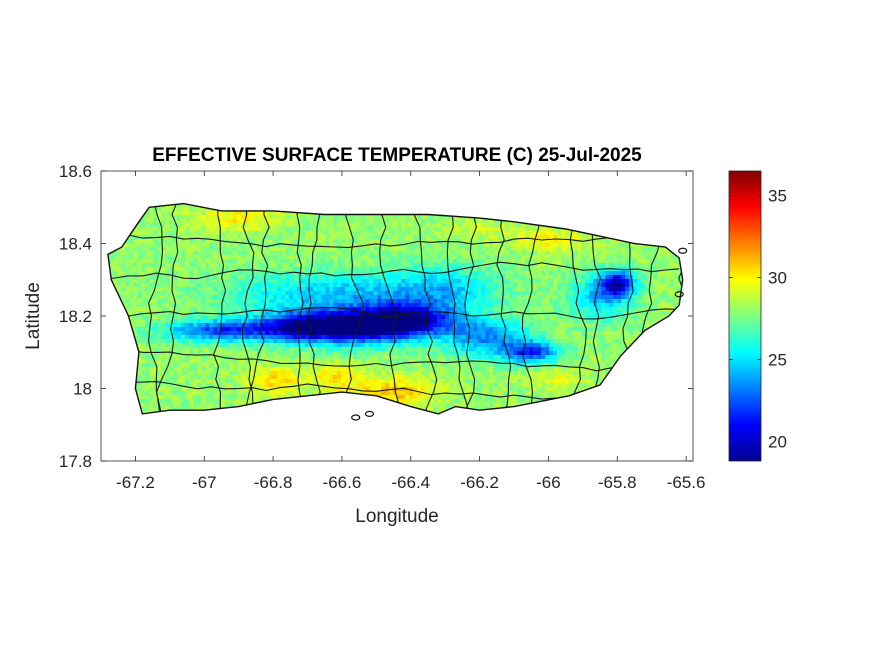  I want to click on offshore-islets, so click(519, 334).